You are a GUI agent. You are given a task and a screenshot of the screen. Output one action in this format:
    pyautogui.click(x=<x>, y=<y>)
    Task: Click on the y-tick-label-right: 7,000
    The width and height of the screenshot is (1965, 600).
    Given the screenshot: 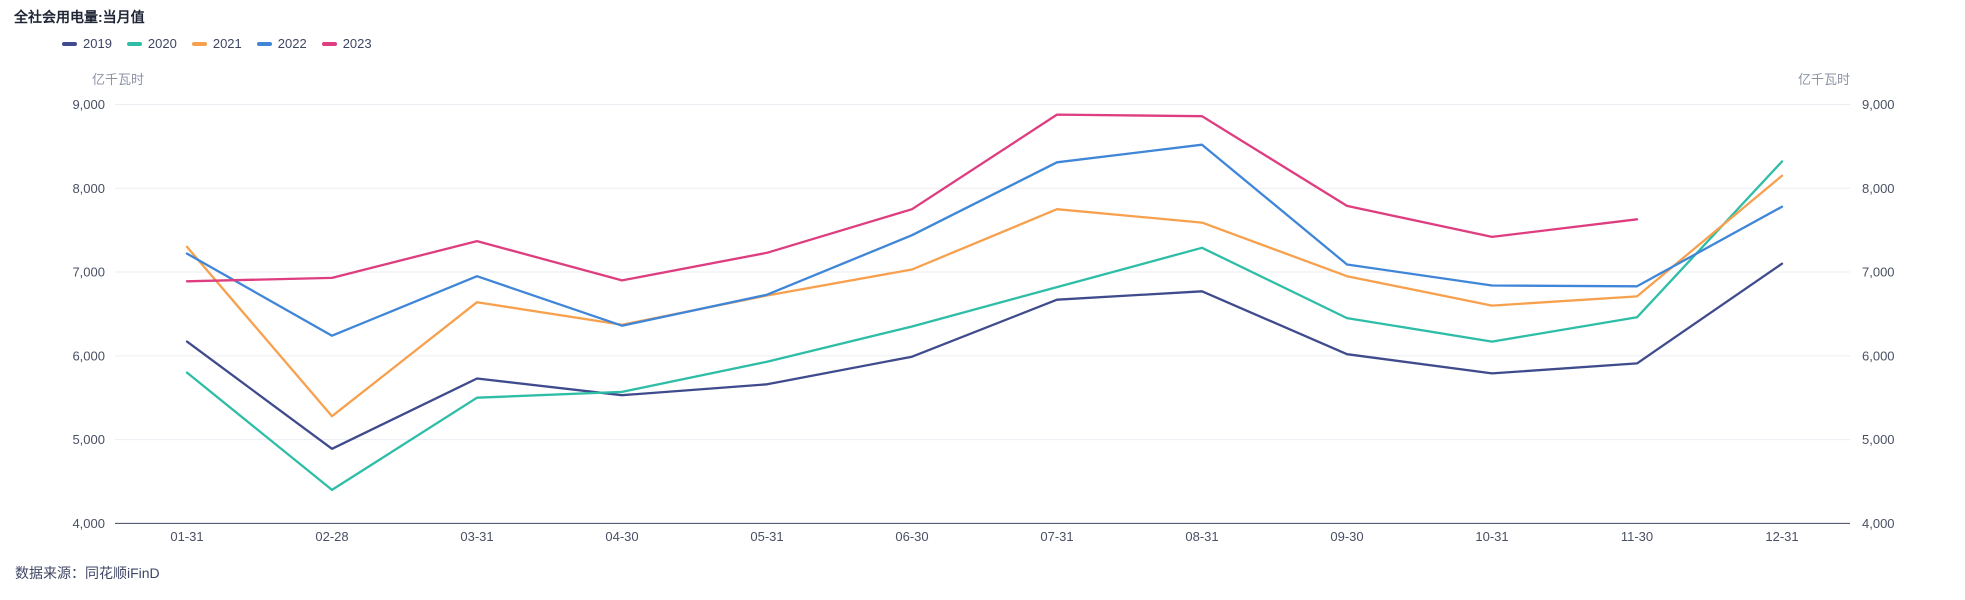 What is the action you would take?
    pyautogui.click(x=1878, y=272)
    